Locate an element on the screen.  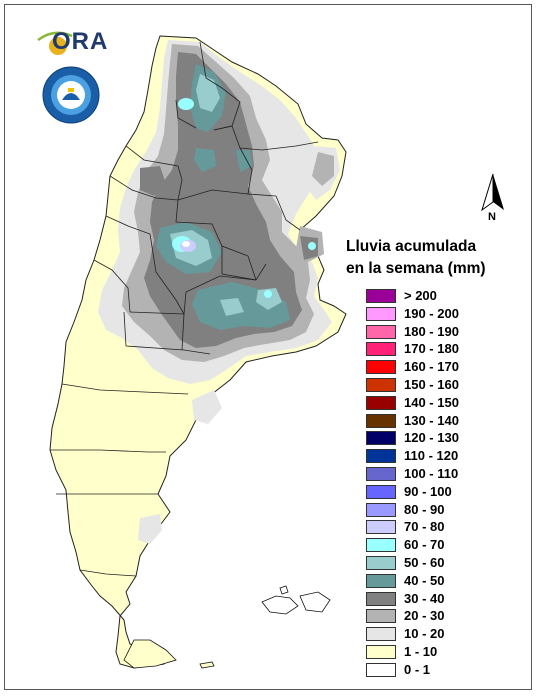
legend-label: 50 - 60 is located at coordinates (424, 562).